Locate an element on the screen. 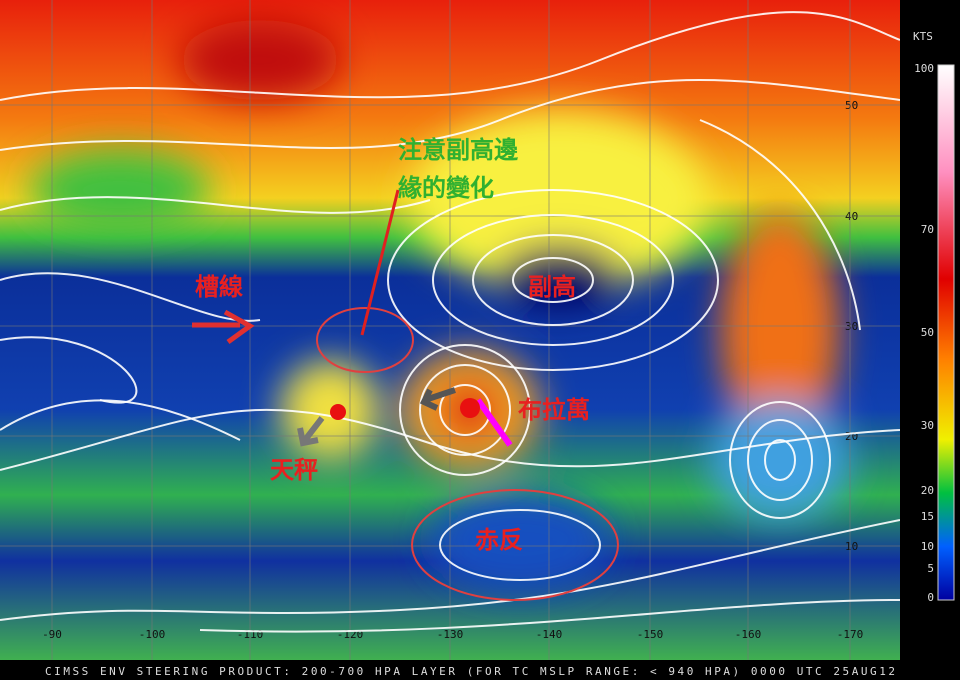  lon-label: -110 is located at coordinates (250, 634).